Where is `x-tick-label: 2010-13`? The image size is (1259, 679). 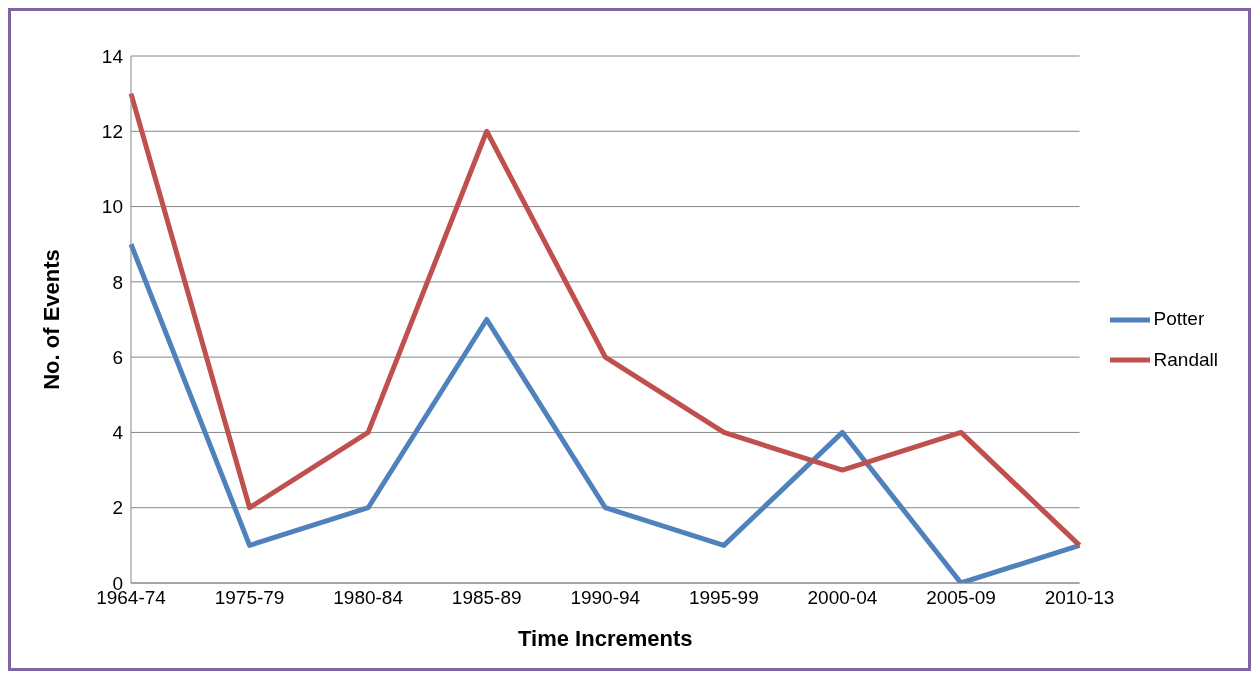
x-tick-label: 2010-13 is located at coordinates (1079, 598).